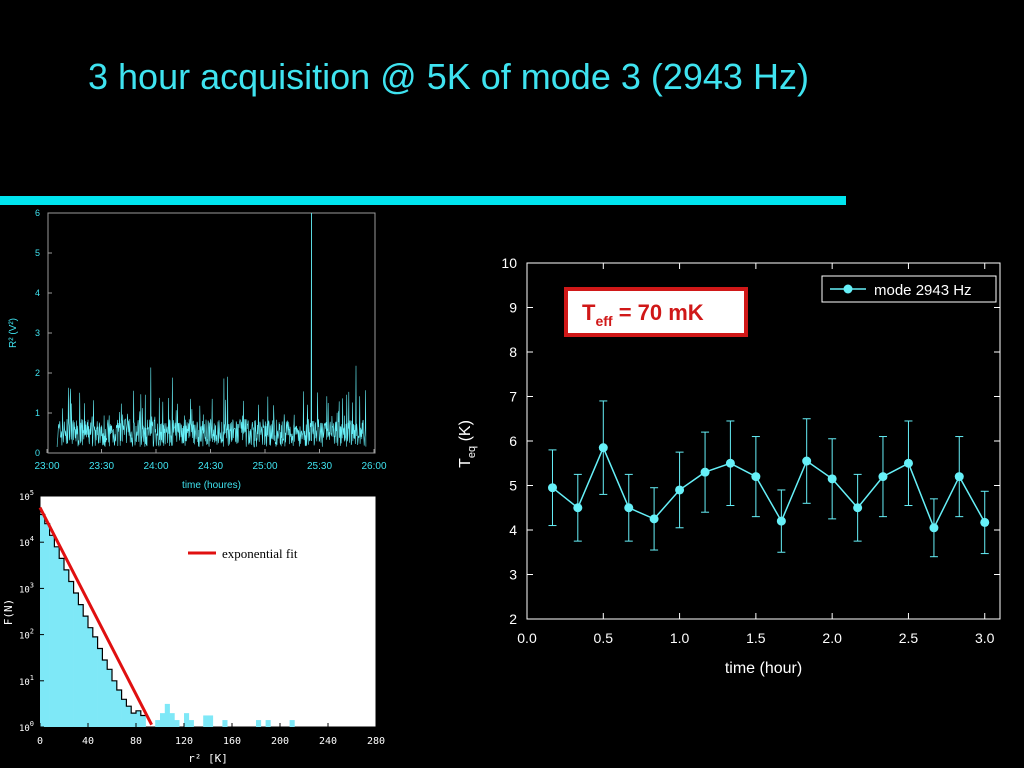 This screenshot has width=1024, height=768. I want to click on x-tick-label: 80, so click(136, 741).